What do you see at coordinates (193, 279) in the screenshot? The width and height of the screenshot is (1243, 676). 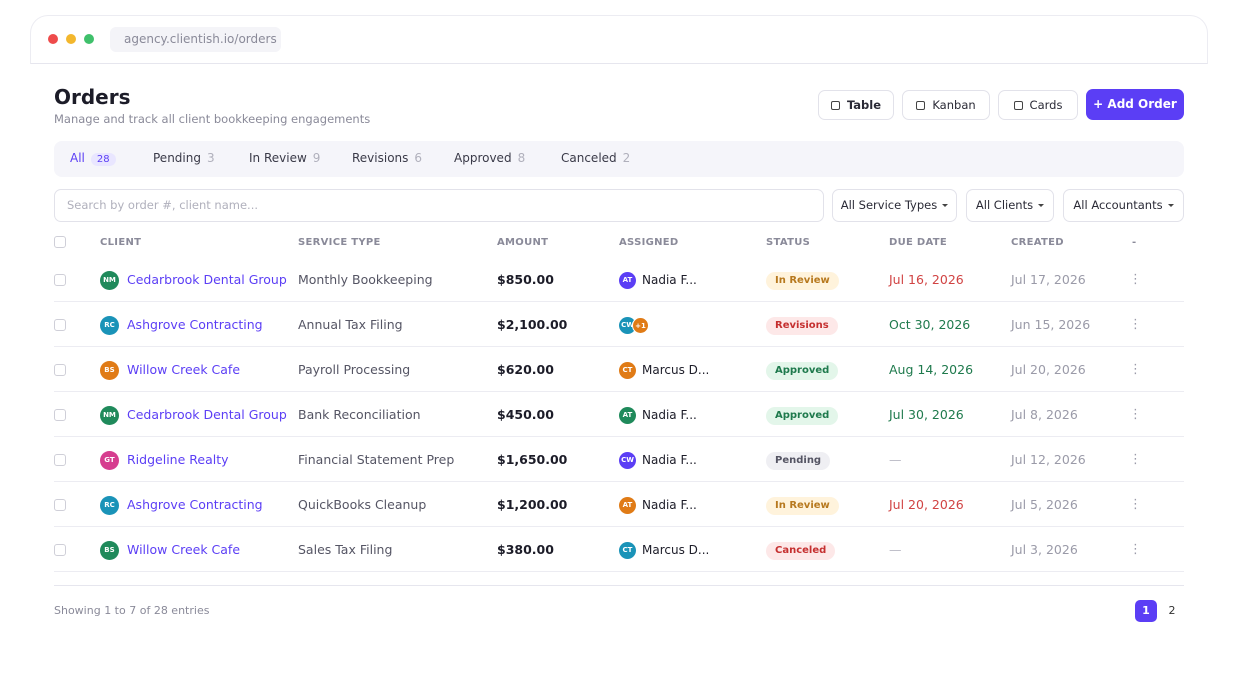 I see `client-cell: NM Cedarbrook Dental Group` at bounding box center [193, 279].